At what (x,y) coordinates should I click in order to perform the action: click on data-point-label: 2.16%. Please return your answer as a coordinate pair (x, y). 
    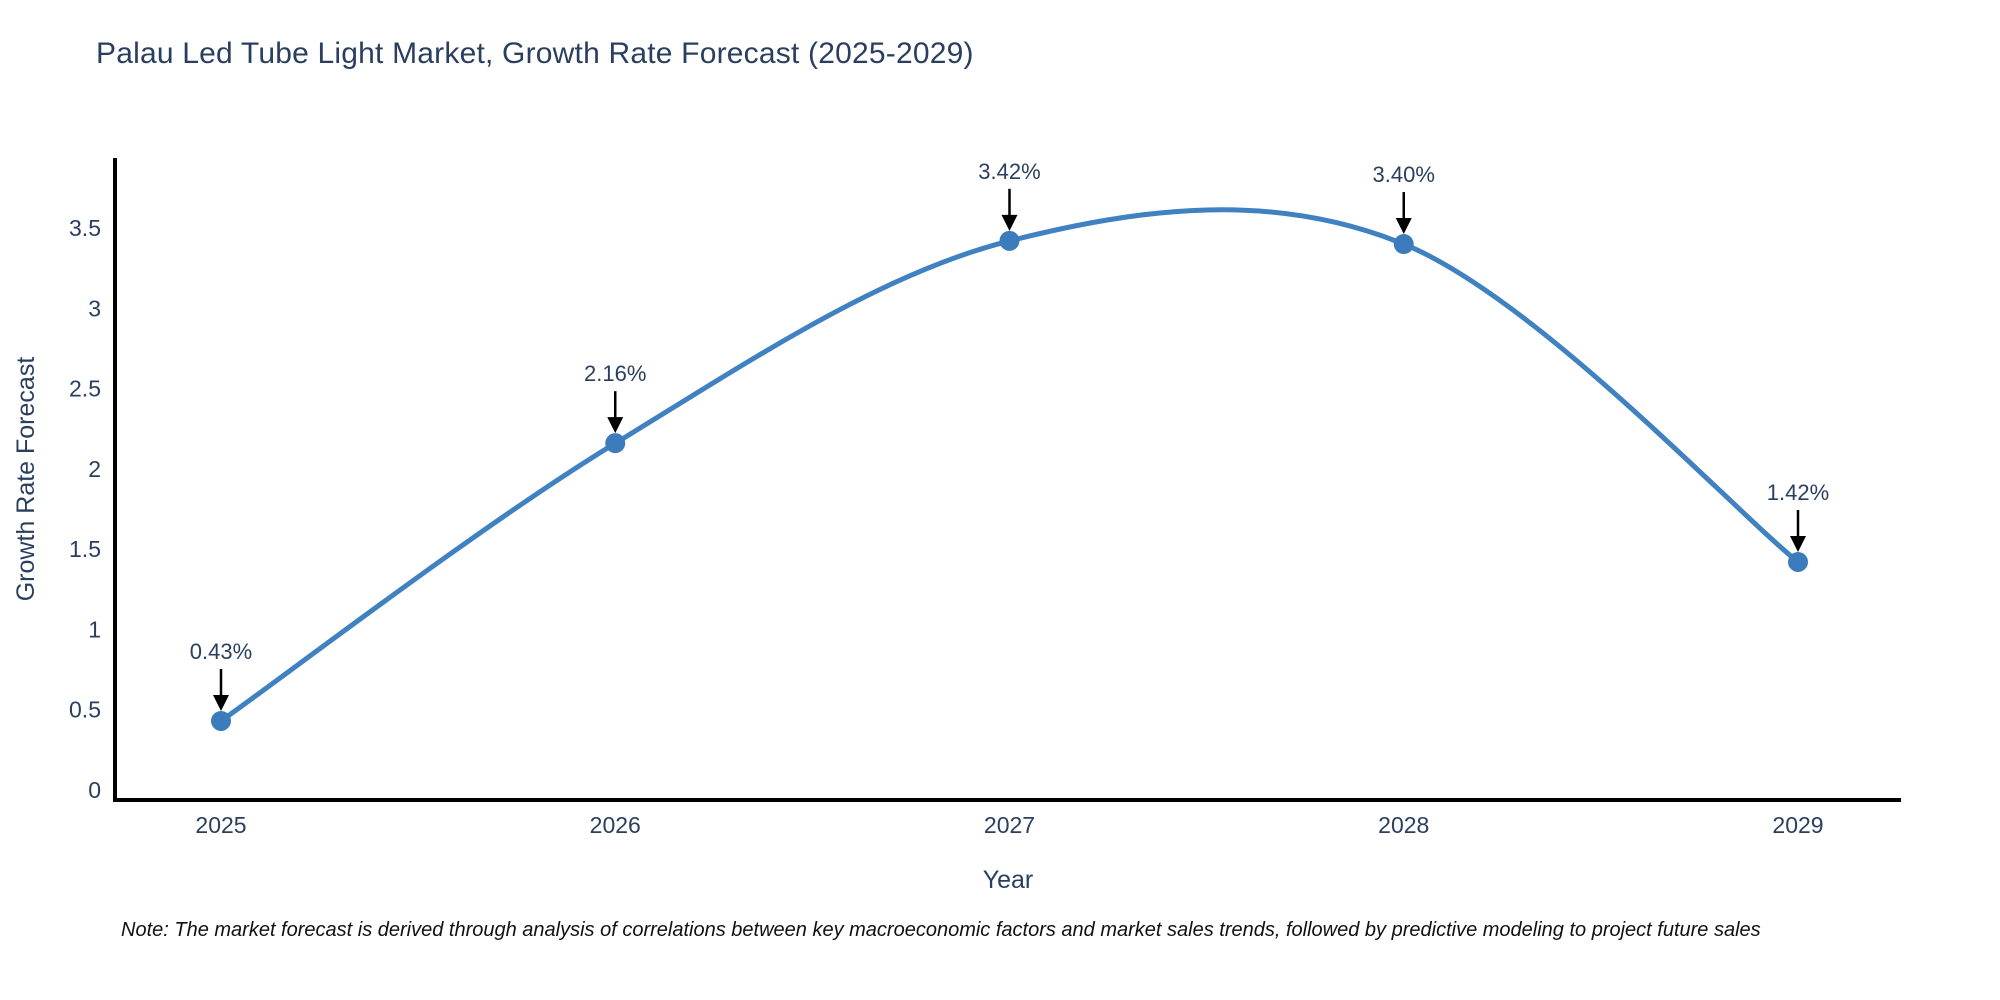
    Looking at the image, I should click on (615, 373).